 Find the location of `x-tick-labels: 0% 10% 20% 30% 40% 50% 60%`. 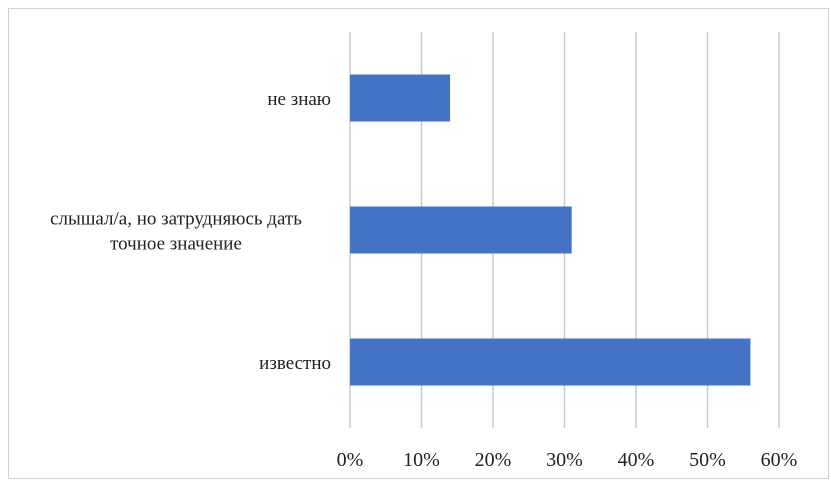

x-tick-labels: 0% 10% 20% 30% 40% 50% 60% is located at coordinates (567, 460).